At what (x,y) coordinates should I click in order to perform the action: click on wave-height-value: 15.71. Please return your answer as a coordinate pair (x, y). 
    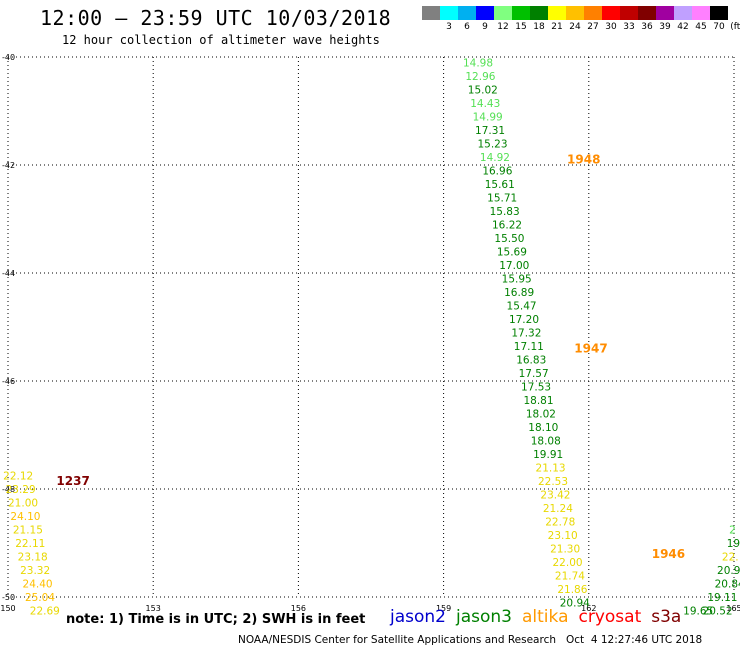
    Looking at the image, I should click on (502, 198).